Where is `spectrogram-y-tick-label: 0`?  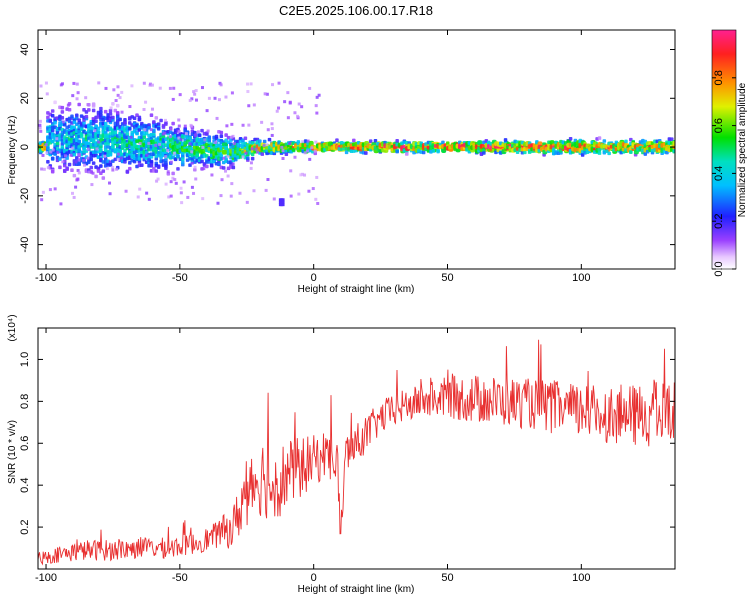
spectrogram-y-tick-label: 0 is located at coordinates (25, 147).